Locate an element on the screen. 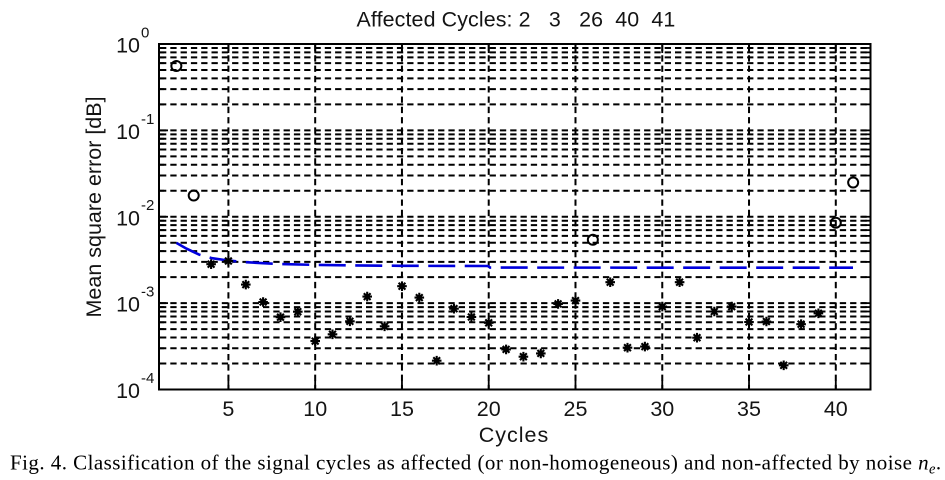  svg-text: 30 is located at coordinates (662, 409).